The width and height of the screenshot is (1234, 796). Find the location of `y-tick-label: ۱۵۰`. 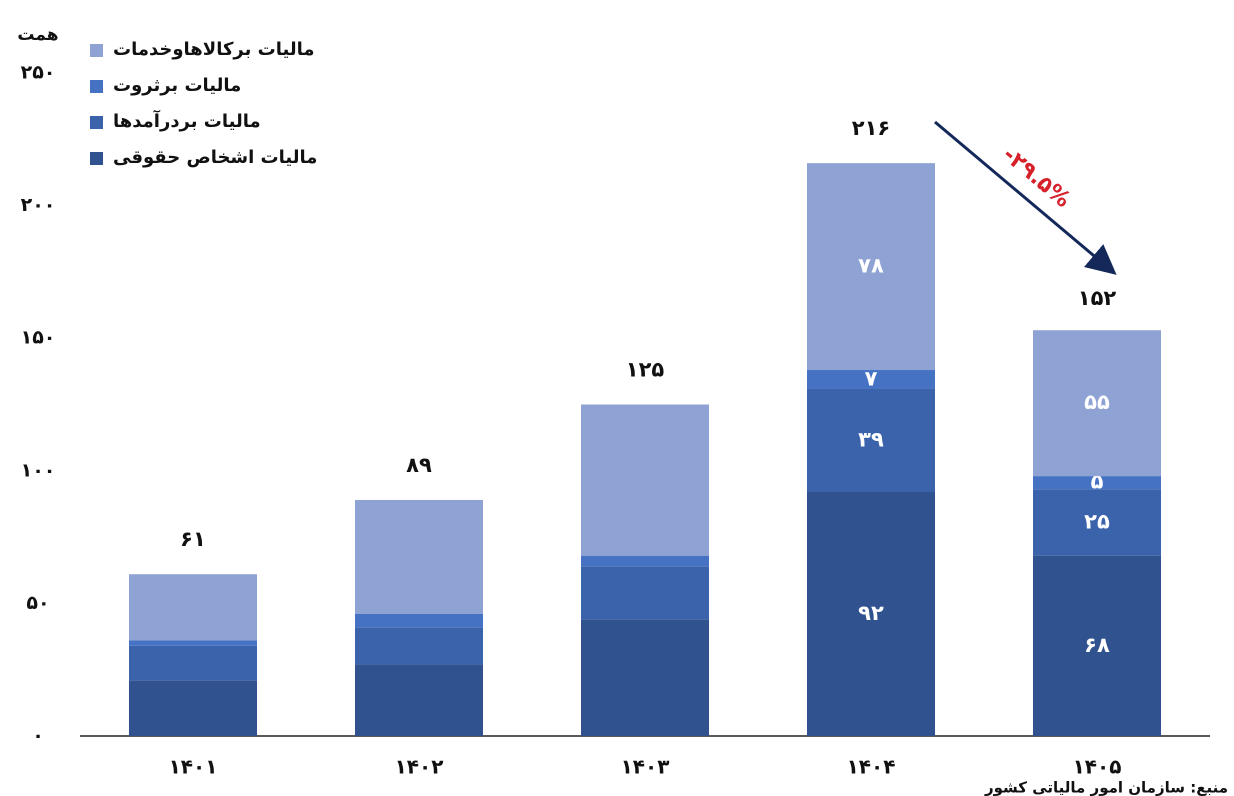

y-tick-label: ۱۵۰ is located at coordinates (38, 338).